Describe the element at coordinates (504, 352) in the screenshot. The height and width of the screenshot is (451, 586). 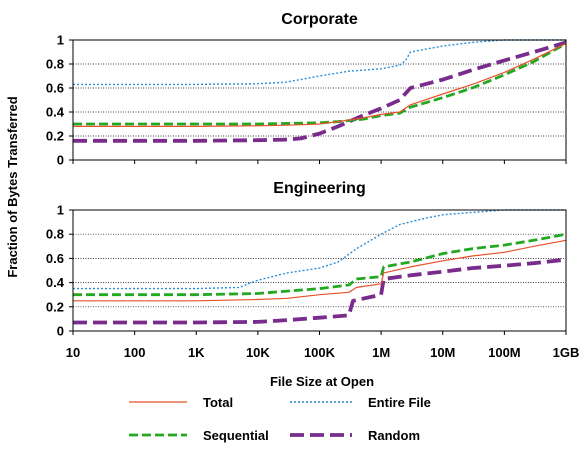
I see `x-tick-label: 100M` at that location.